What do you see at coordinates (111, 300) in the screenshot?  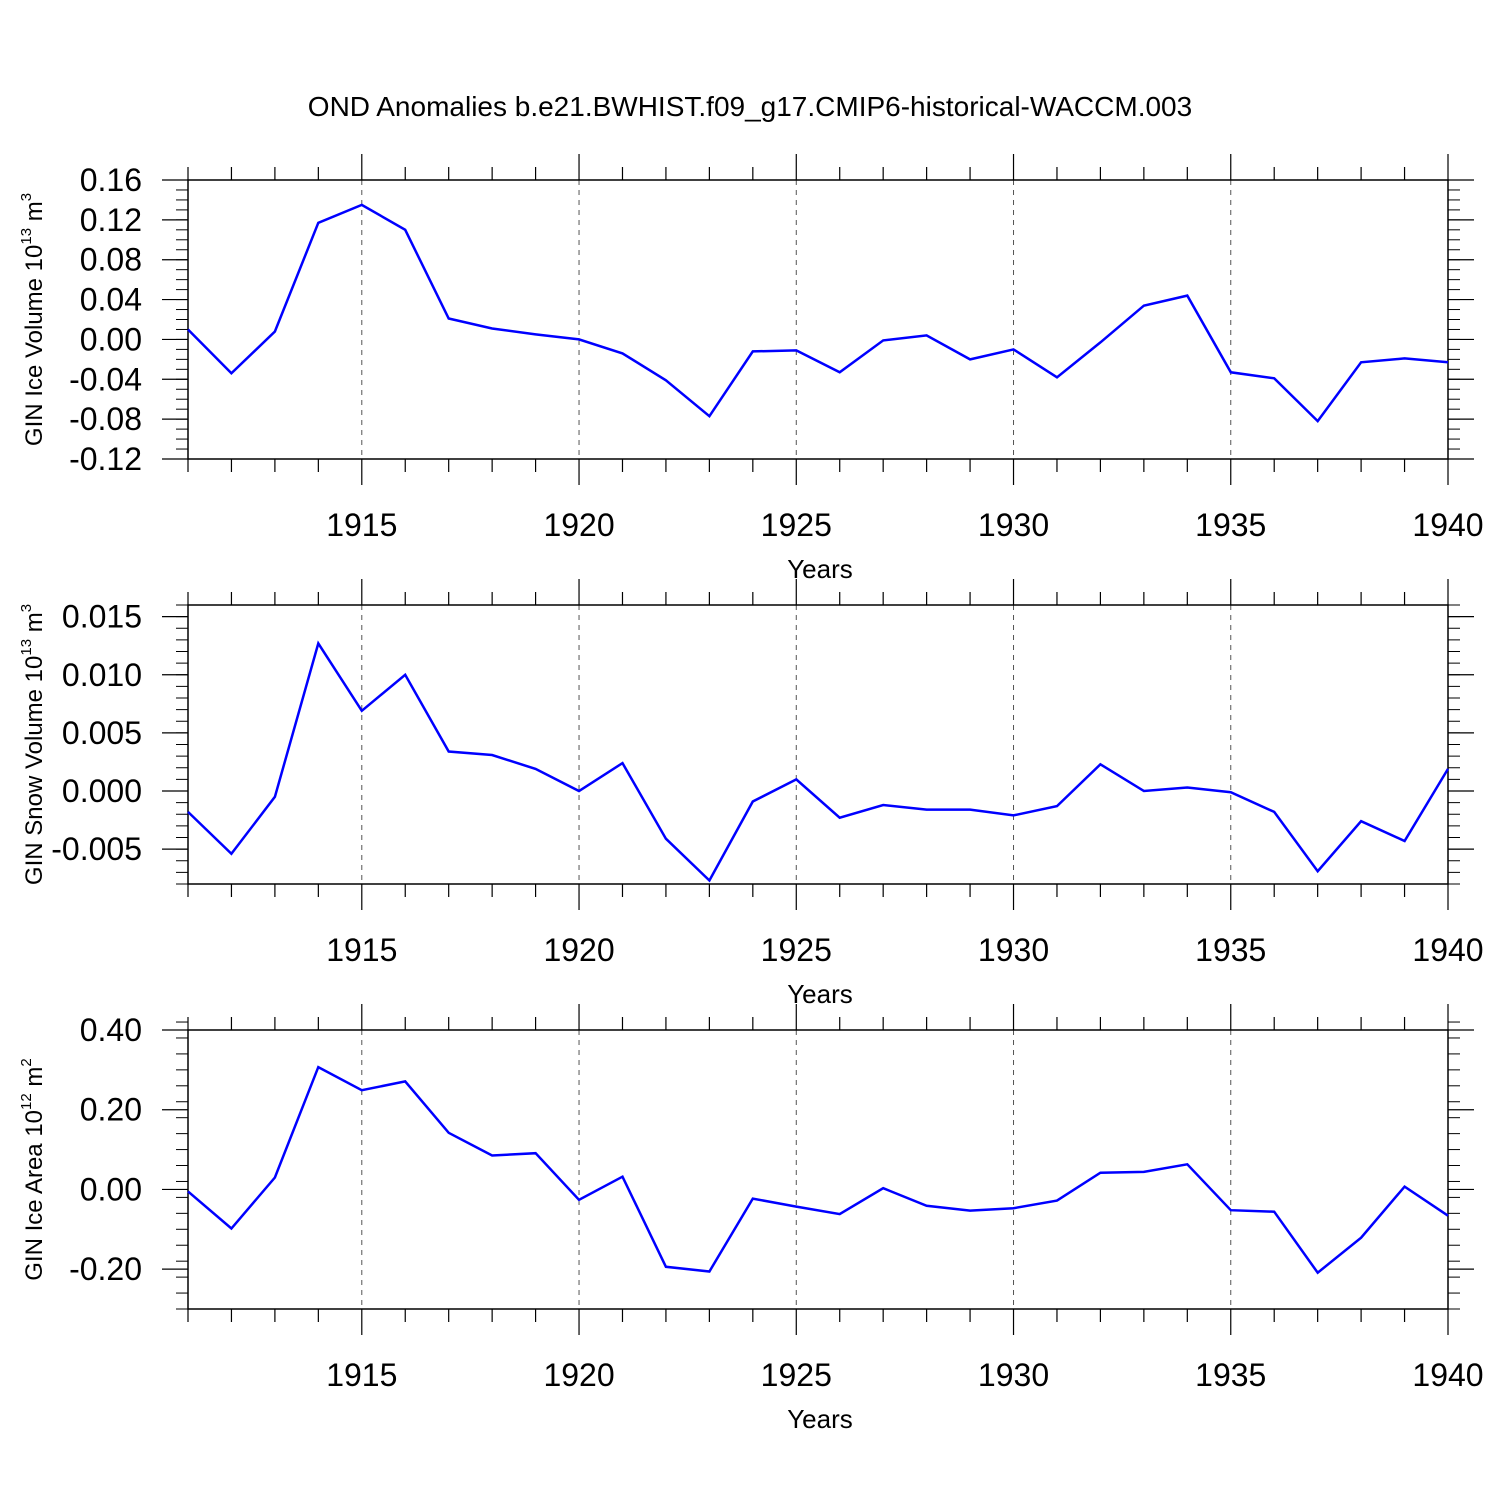 I see `y-tick-label: 0.04` at bounding box center [111, 300].